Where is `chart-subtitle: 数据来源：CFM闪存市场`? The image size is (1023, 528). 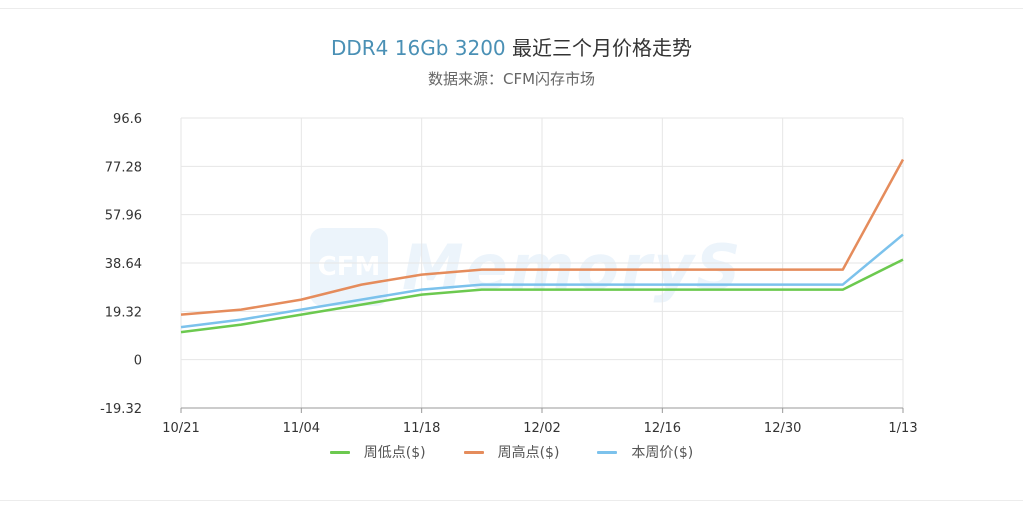 chart-subtitle: 数据来源：CFM闪存市场 is located at coordinates (511, 79).